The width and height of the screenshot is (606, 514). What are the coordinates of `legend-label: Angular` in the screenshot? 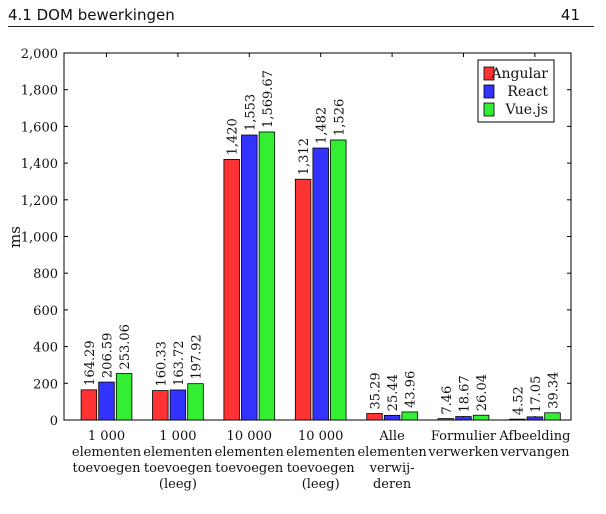 It's located at (519, 74).